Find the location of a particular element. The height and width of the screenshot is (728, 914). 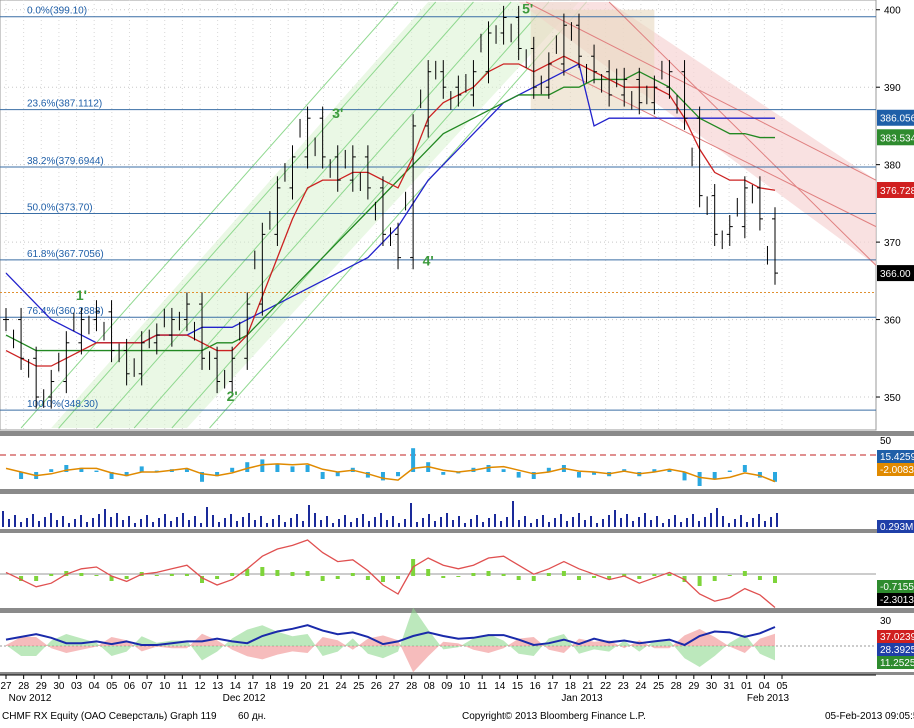

x-tick-label: 17 is located at coordinates (253, 686).